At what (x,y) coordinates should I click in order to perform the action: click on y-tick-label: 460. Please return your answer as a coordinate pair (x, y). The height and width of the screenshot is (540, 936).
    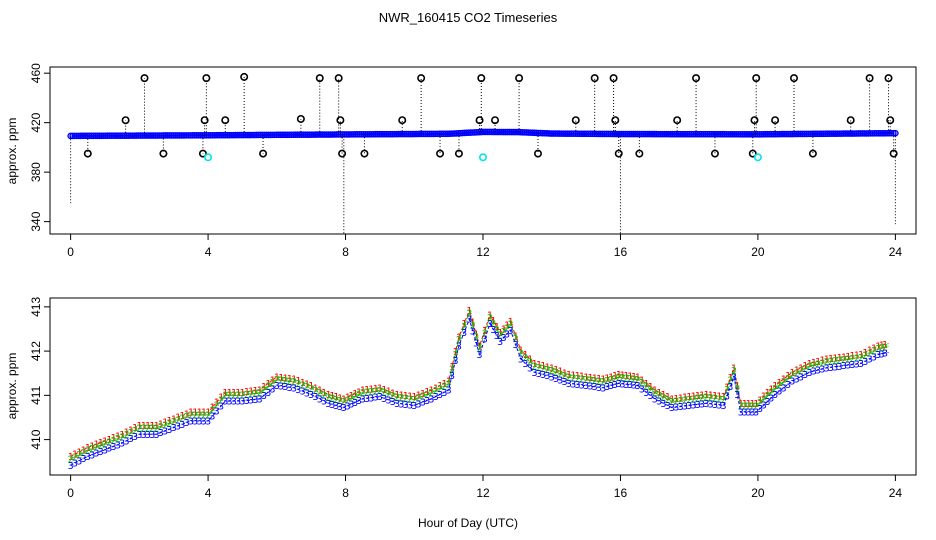
    Looking at the image, I should click on (36, 73).